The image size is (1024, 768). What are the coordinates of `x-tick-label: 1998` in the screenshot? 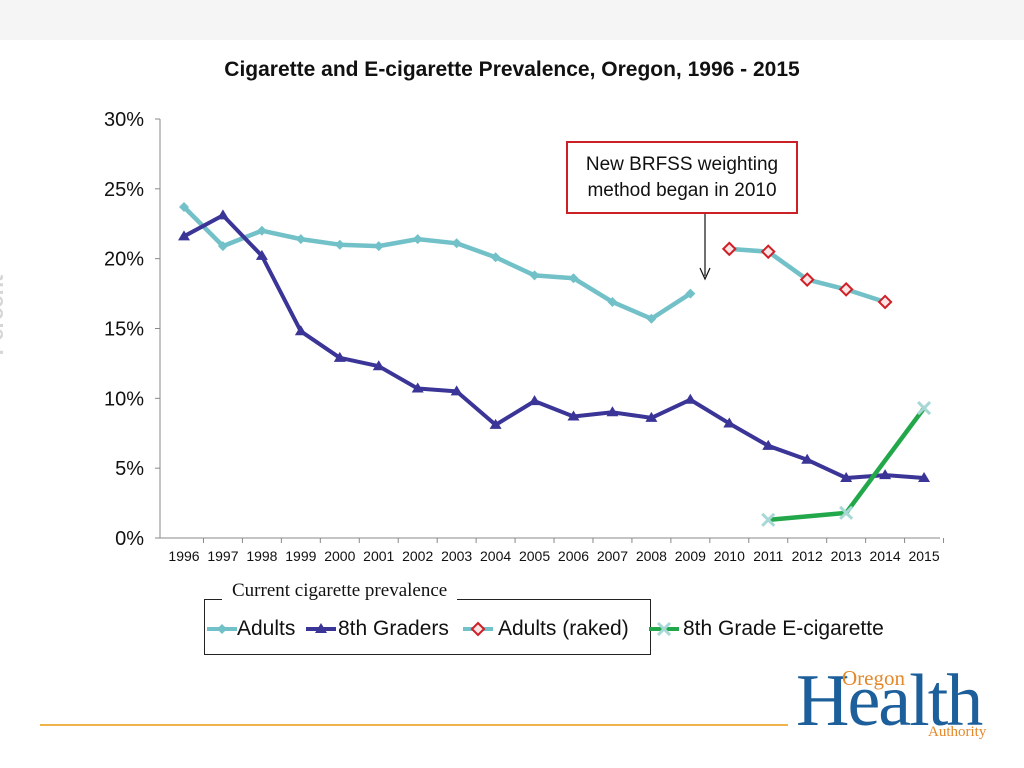 It's located at (261, 556).